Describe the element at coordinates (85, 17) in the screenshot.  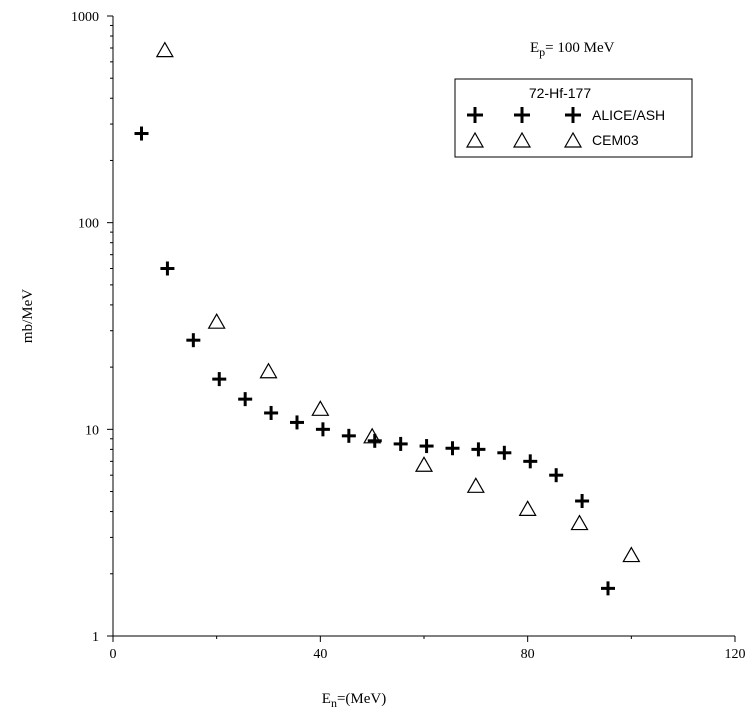
I see `y-tick-label: 1000` at that location.